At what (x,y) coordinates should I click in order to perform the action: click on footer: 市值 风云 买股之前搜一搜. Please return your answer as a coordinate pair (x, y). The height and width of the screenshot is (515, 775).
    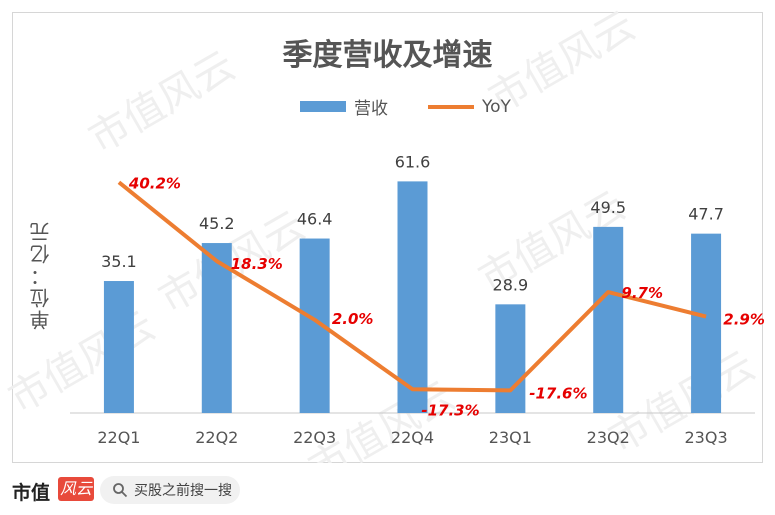
    Looking at the image, I should click on (387, 489).